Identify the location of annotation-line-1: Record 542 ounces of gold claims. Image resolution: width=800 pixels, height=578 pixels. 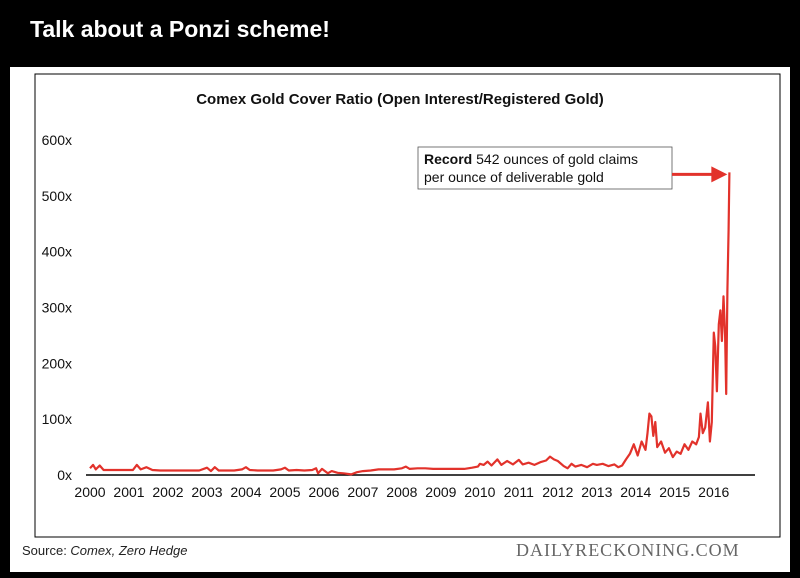
(531, 159).